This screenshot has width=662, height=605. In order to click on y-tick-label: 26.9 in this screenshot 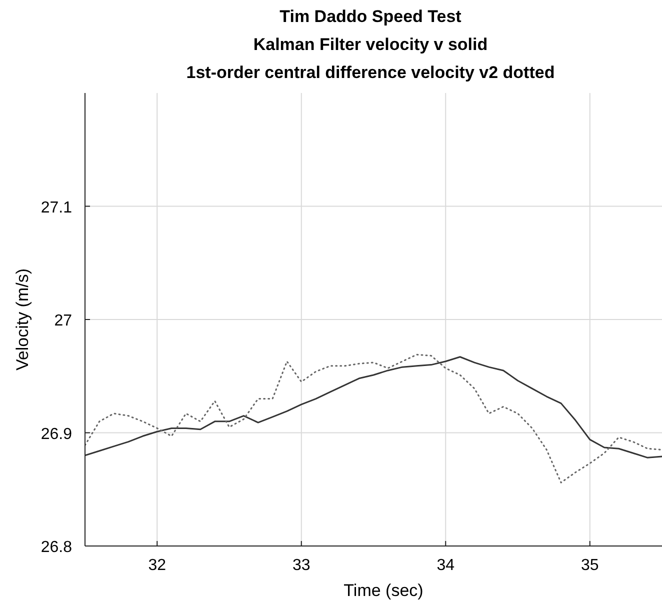, I will do `click(56, 434)`.